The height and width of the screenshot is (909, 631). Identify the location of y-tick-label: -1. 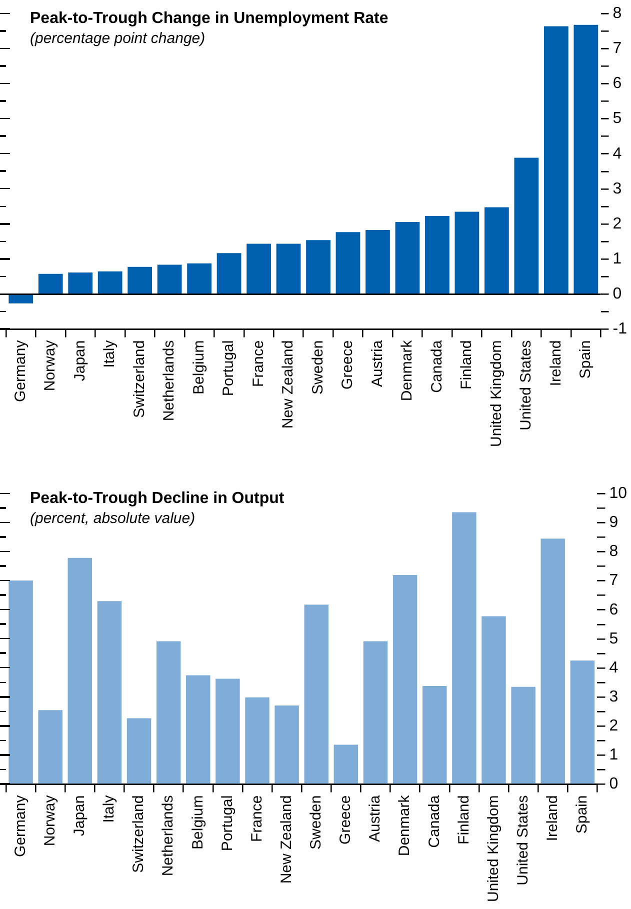
(620, 329).